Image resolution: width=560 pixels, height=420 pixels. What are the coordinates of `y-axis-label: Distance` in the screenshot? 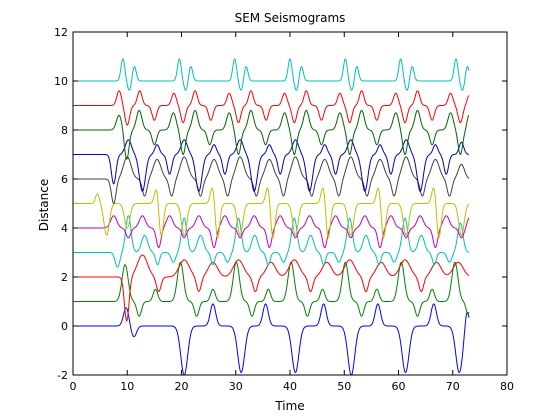 It's located at (44, 205).